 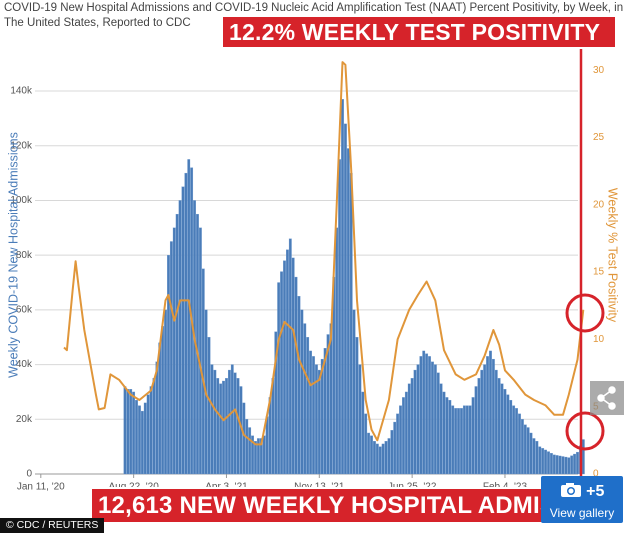 What do you see at coordinates (599, 339) in the screenshot?
I see `y2-tick-label: 10` at bounding box center [599, 339].